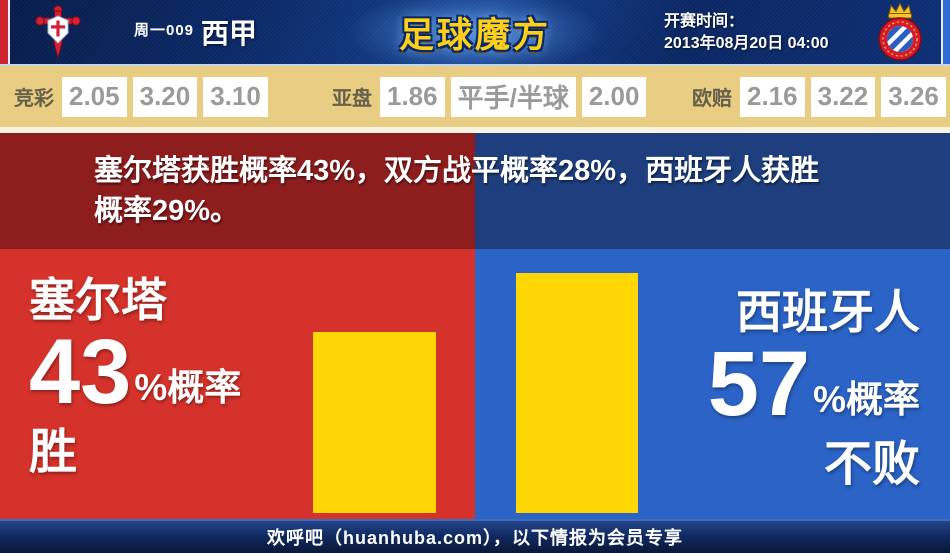  Describe the element at coordinates (5, 32) in the screenshot. I see `header-left-red-strip` at that location.